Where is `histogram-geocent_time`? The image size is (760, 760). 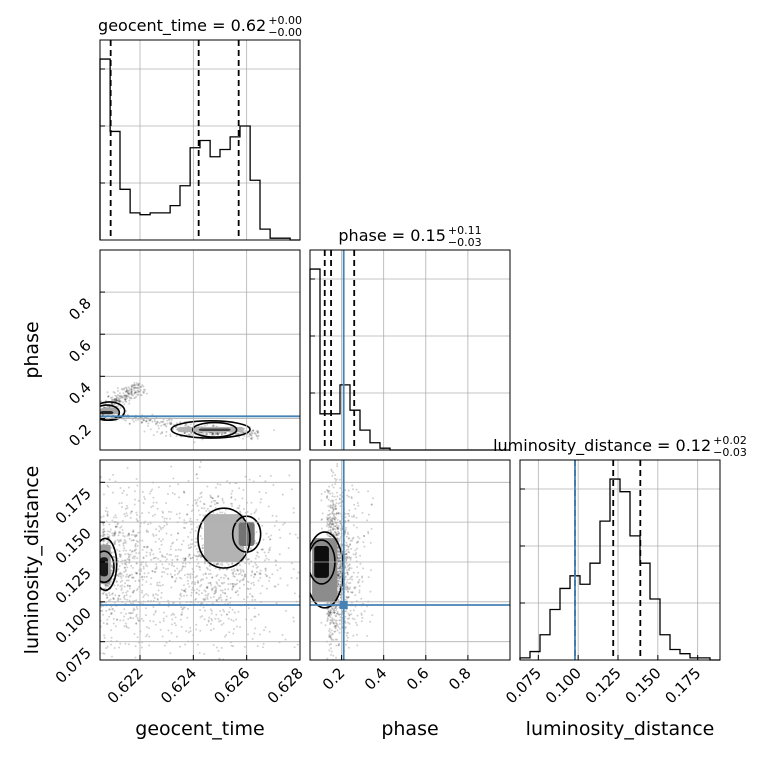 histogram-geocent_time is located at coordinates (199, 149).